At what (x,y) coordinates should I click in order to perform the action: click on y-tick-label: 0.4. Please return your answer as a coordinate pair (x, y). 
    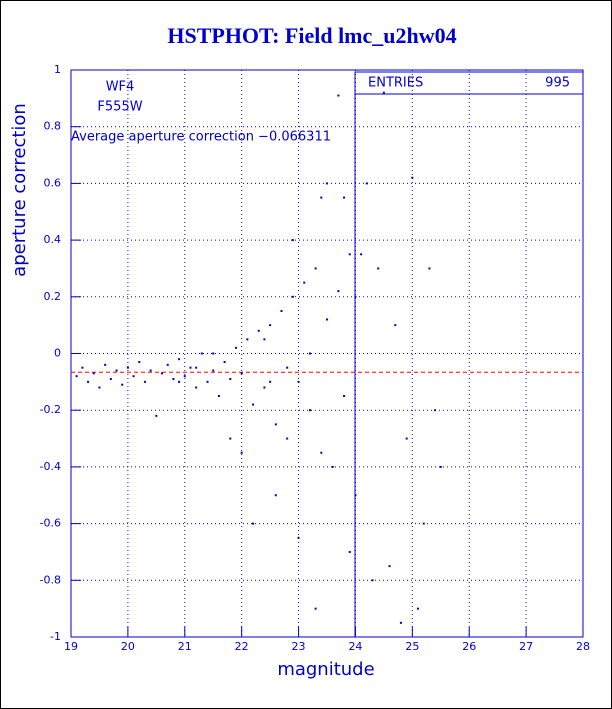
    Looking at the image, I should click on (53, 239).